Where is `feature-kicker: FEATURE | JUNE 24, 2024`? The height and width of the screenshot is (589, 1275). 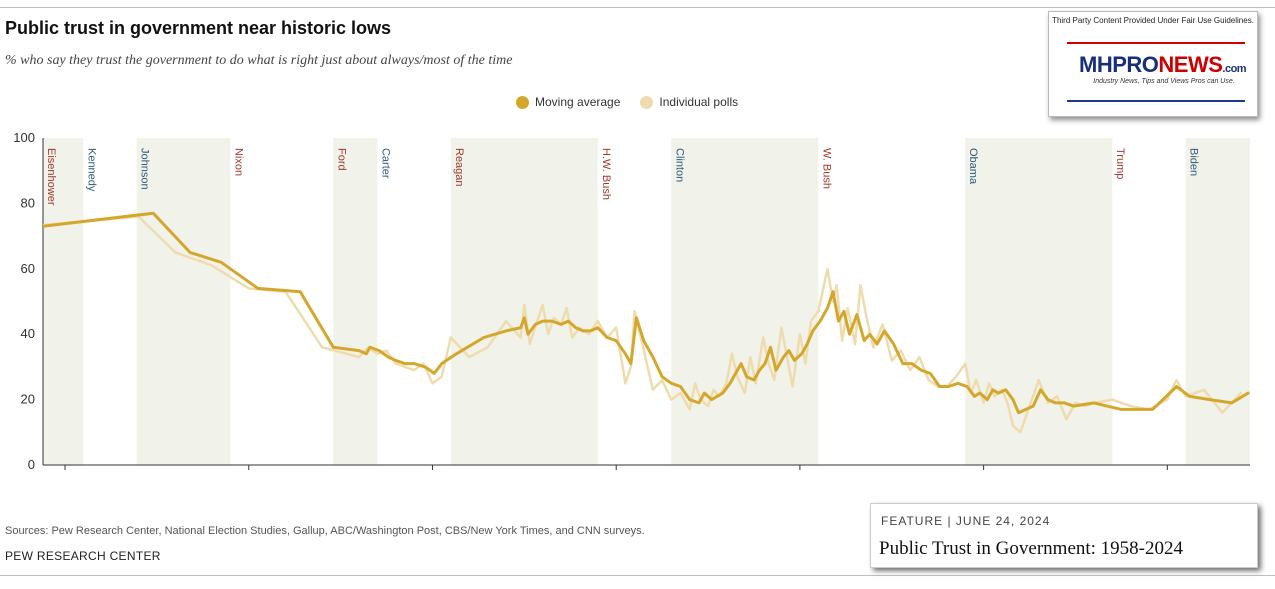
feature-kicker: FEATURE | JUNE 24, 2024 is located at coordinates (966, 521).